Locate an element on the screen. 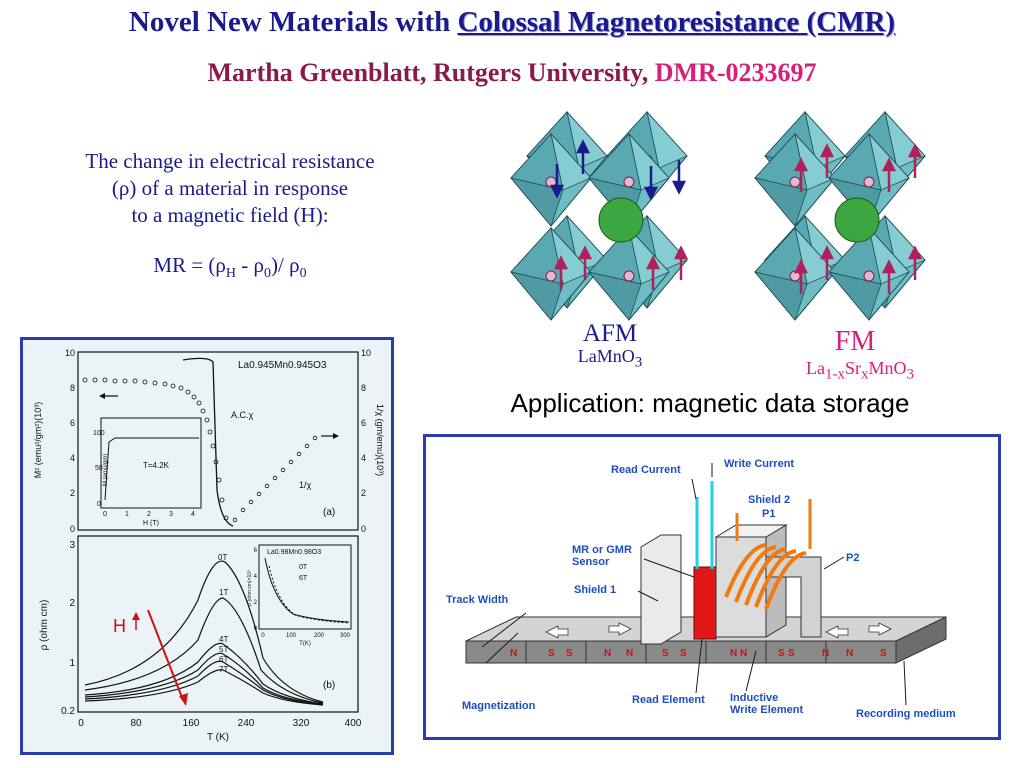  panel-b-ytick: 1 is located at coordinates (72, 663).